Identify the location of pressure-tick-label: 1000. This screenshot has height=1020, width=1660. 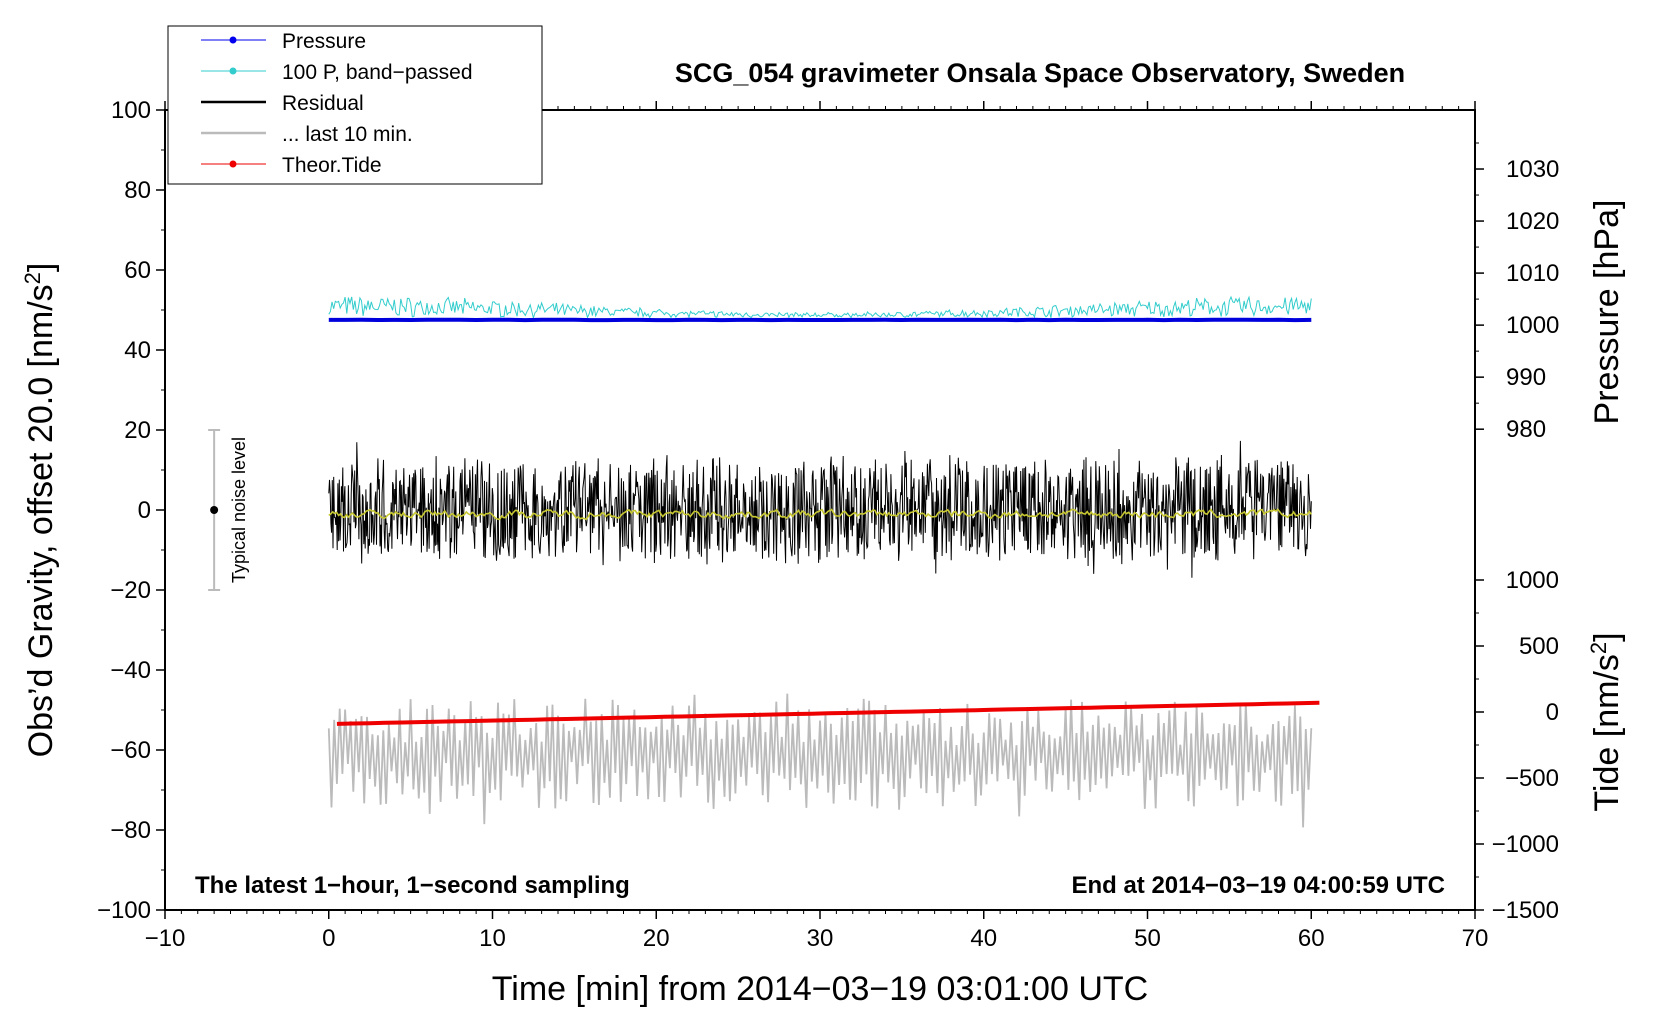
(1532, 325).